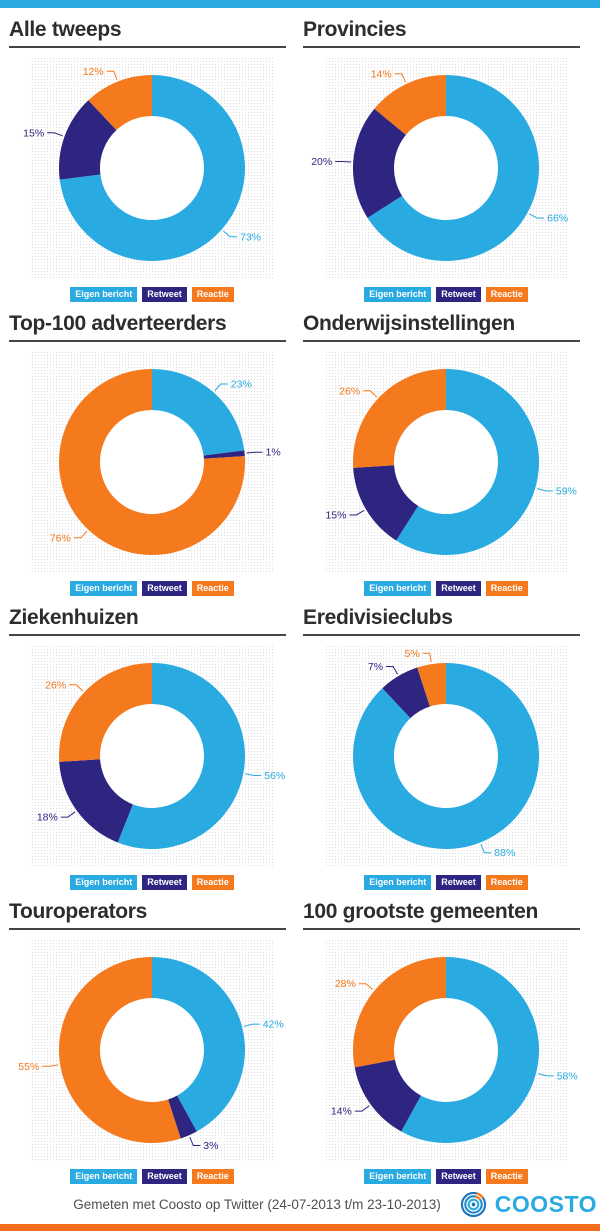 This screenshot has height=1231, width=600. Describe the element at coordinates (420, 911) in the screenshot. I see `chart-title: 100 grootste gemeenten` at that location.